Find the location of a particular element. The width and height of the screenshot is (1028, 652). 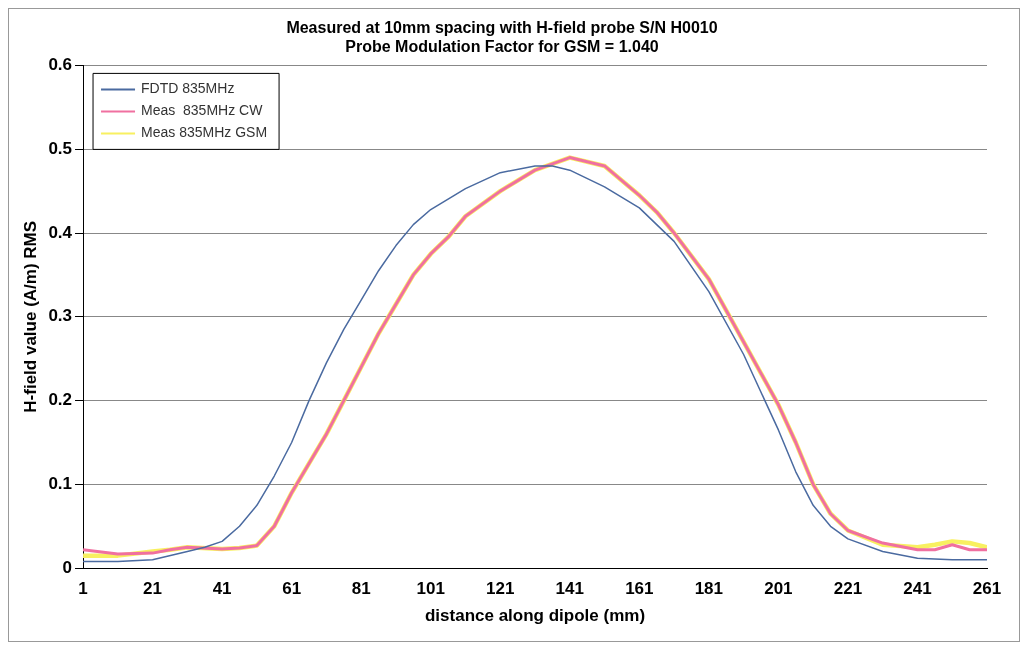

y-tick-label: 0.6 is located at coordinates (60, 65).